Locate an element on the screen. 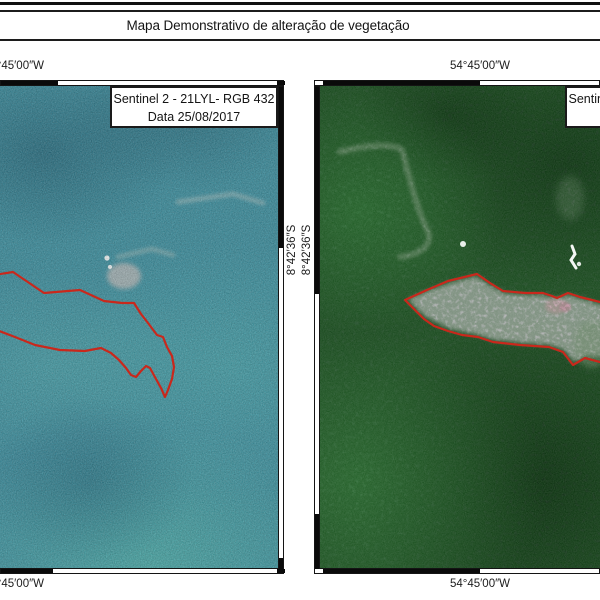 The width and height of the screenshot is (600, 600). right-map-info-line1: Sentinel 2 - 21LYL- RGB 432 is located at coordinates (584, 99).